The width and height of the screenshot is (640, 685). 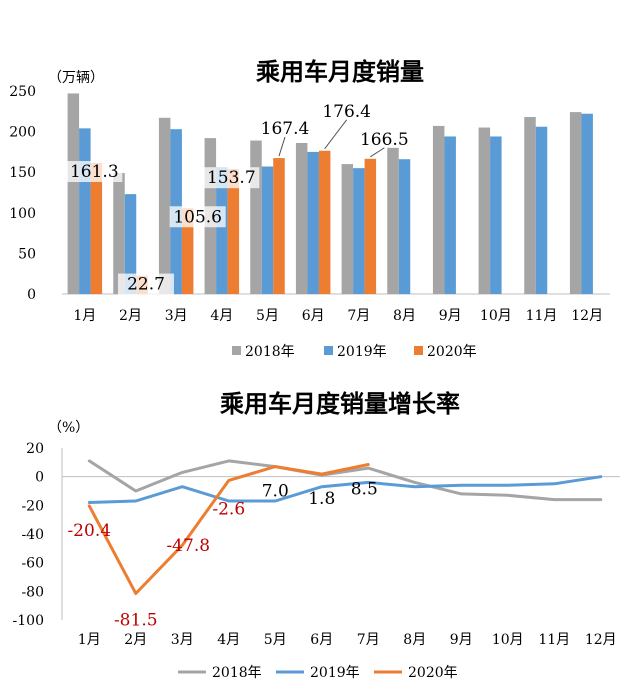 What do you see at coordinates (362, 352) in the screenshot?
I see `bar-legend-label-1: 2019年` at bounding box center [362, 352].